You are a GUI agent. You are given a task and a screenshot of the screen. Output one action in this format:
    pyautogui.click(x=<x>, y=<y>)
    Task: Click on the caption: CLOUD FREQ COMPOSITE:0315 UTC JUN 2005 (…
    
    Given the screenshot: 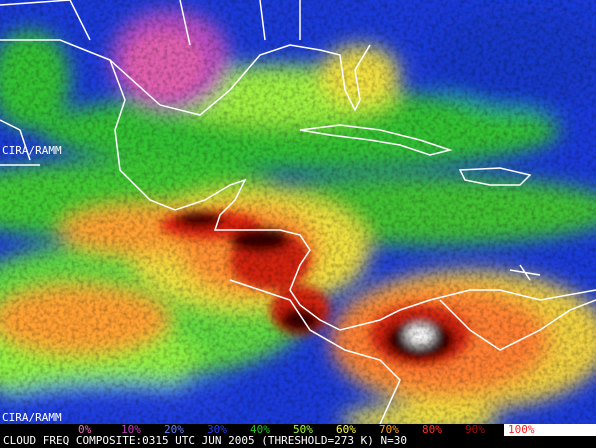 What is the action you would take?
    pyautogui.click(x=205, y=440)
    